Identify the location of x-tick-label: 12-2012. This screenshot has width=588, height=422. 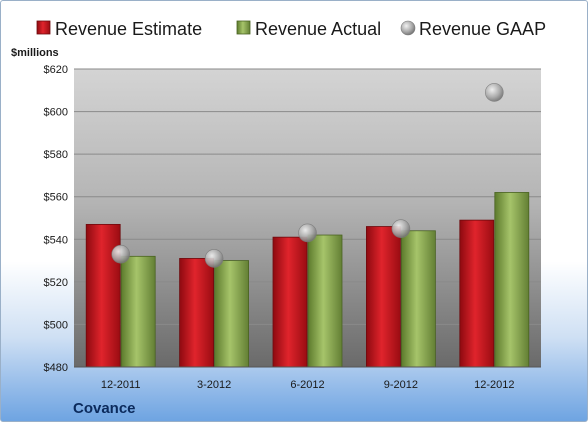
(494, 385).